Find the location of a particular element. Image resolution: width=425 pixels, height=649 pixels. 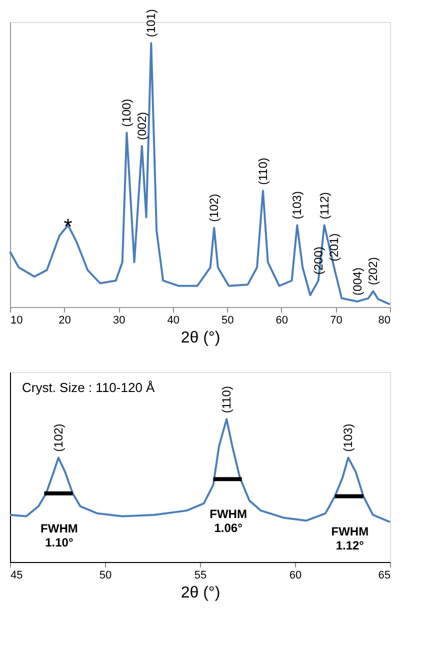

annotation: (200) is located at coordinates (318, 260).